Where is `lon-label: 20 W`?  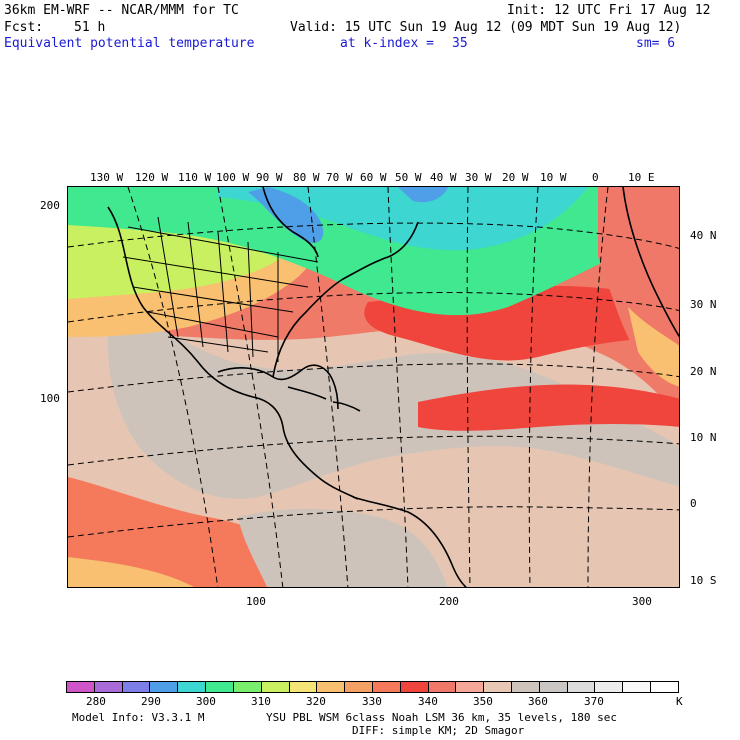
lon-label: 20 W is located at coordinates (515, 177).